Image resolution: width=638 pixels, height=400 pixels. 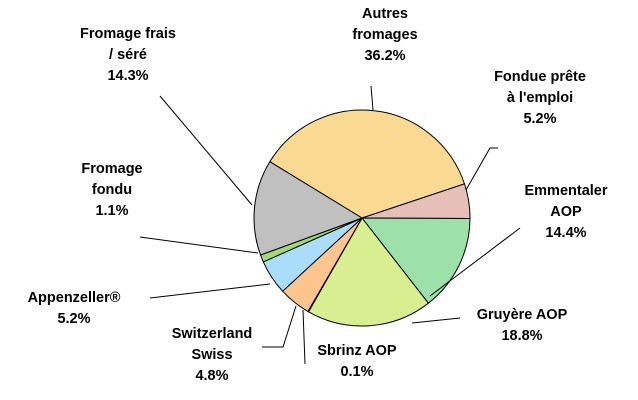 I want to click on value-label: 14.3%, so click(x=128, y=76).